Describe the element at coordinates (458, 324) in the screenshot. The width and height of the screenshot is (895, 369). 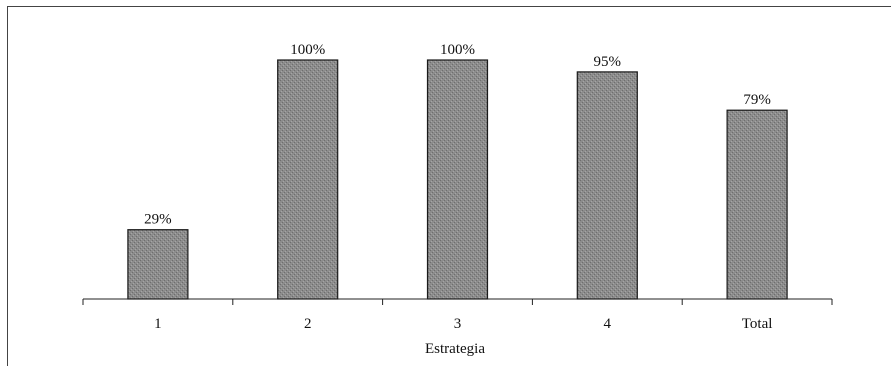
I see `tick-label-3: 3` at that location.